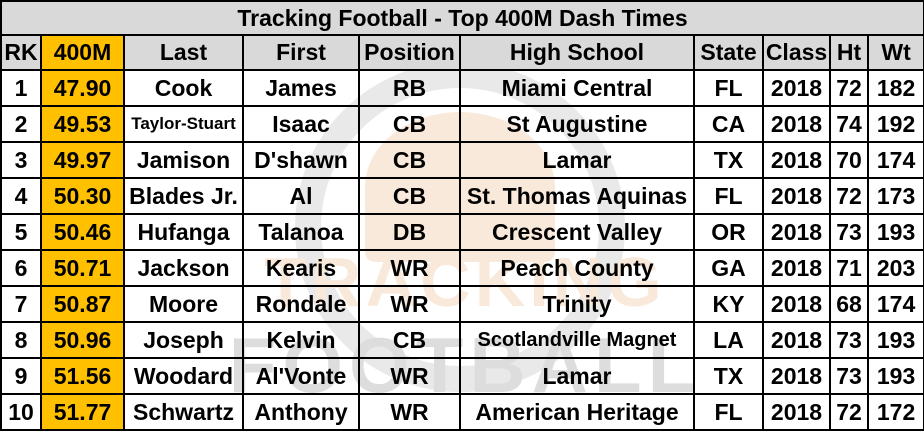 This screenshot has width=924, height=432. I want to click on cell-400m-time: 47.90, so click(82, 88).